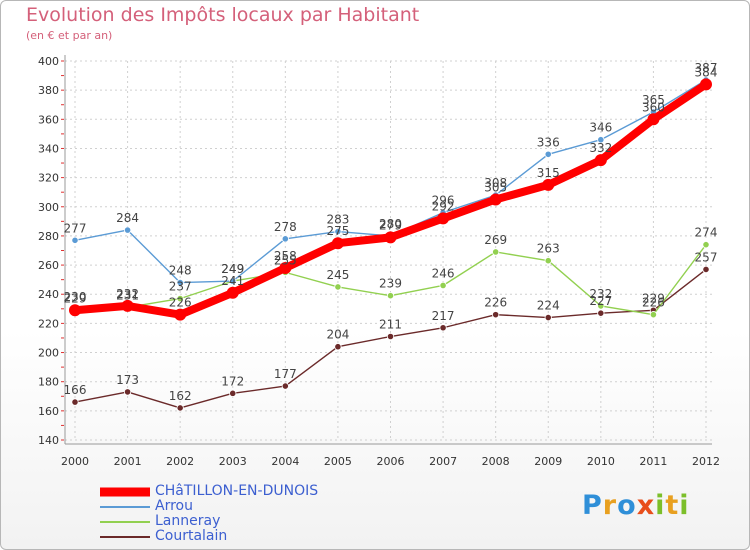  What do you see at coordinates (495, 303) in the screenshot?
I see `data-label-3: 226` at bounding box center [495, 303].